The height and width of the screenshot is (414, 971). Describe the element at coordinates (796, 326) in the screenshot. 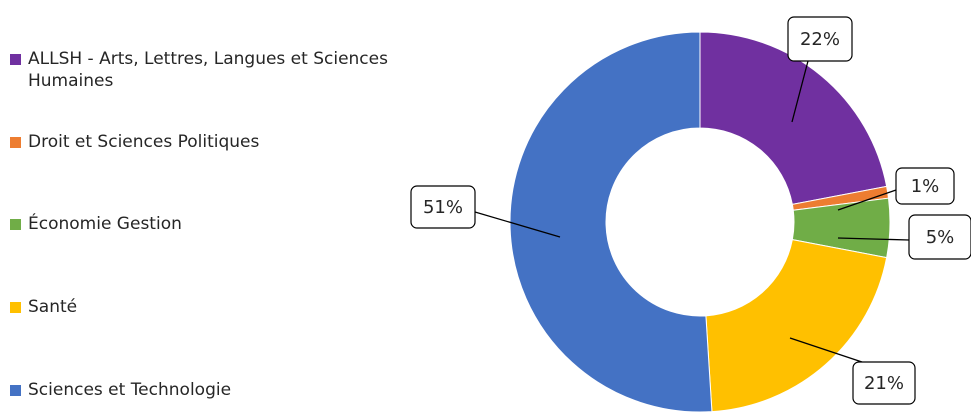

I see `donut-slice` at that location.